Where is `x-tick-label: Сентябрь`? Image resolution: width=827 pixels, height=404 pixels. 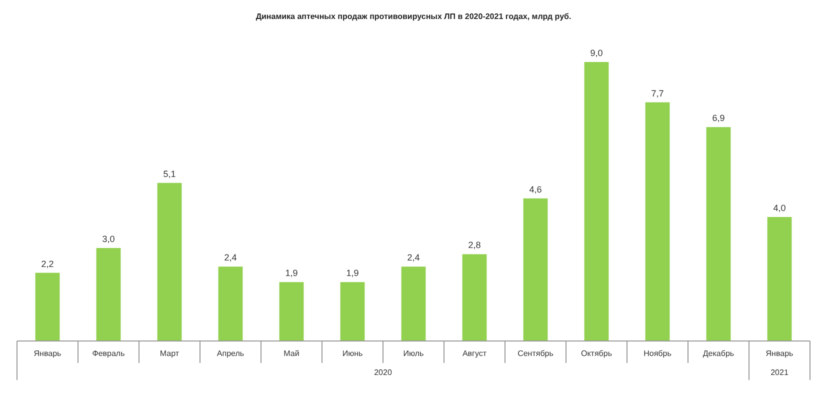 x-tick-label: Сентябрь is located at coordinates (536, 353).